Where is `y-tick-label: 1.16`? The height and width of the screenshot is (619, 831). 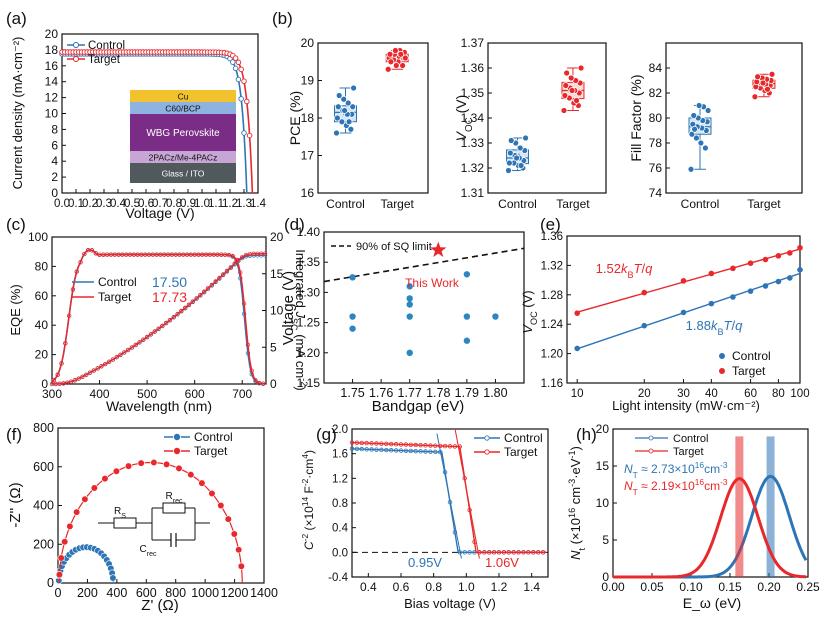 y-tick-label: 1.16 is located at coordinates (552, 384).